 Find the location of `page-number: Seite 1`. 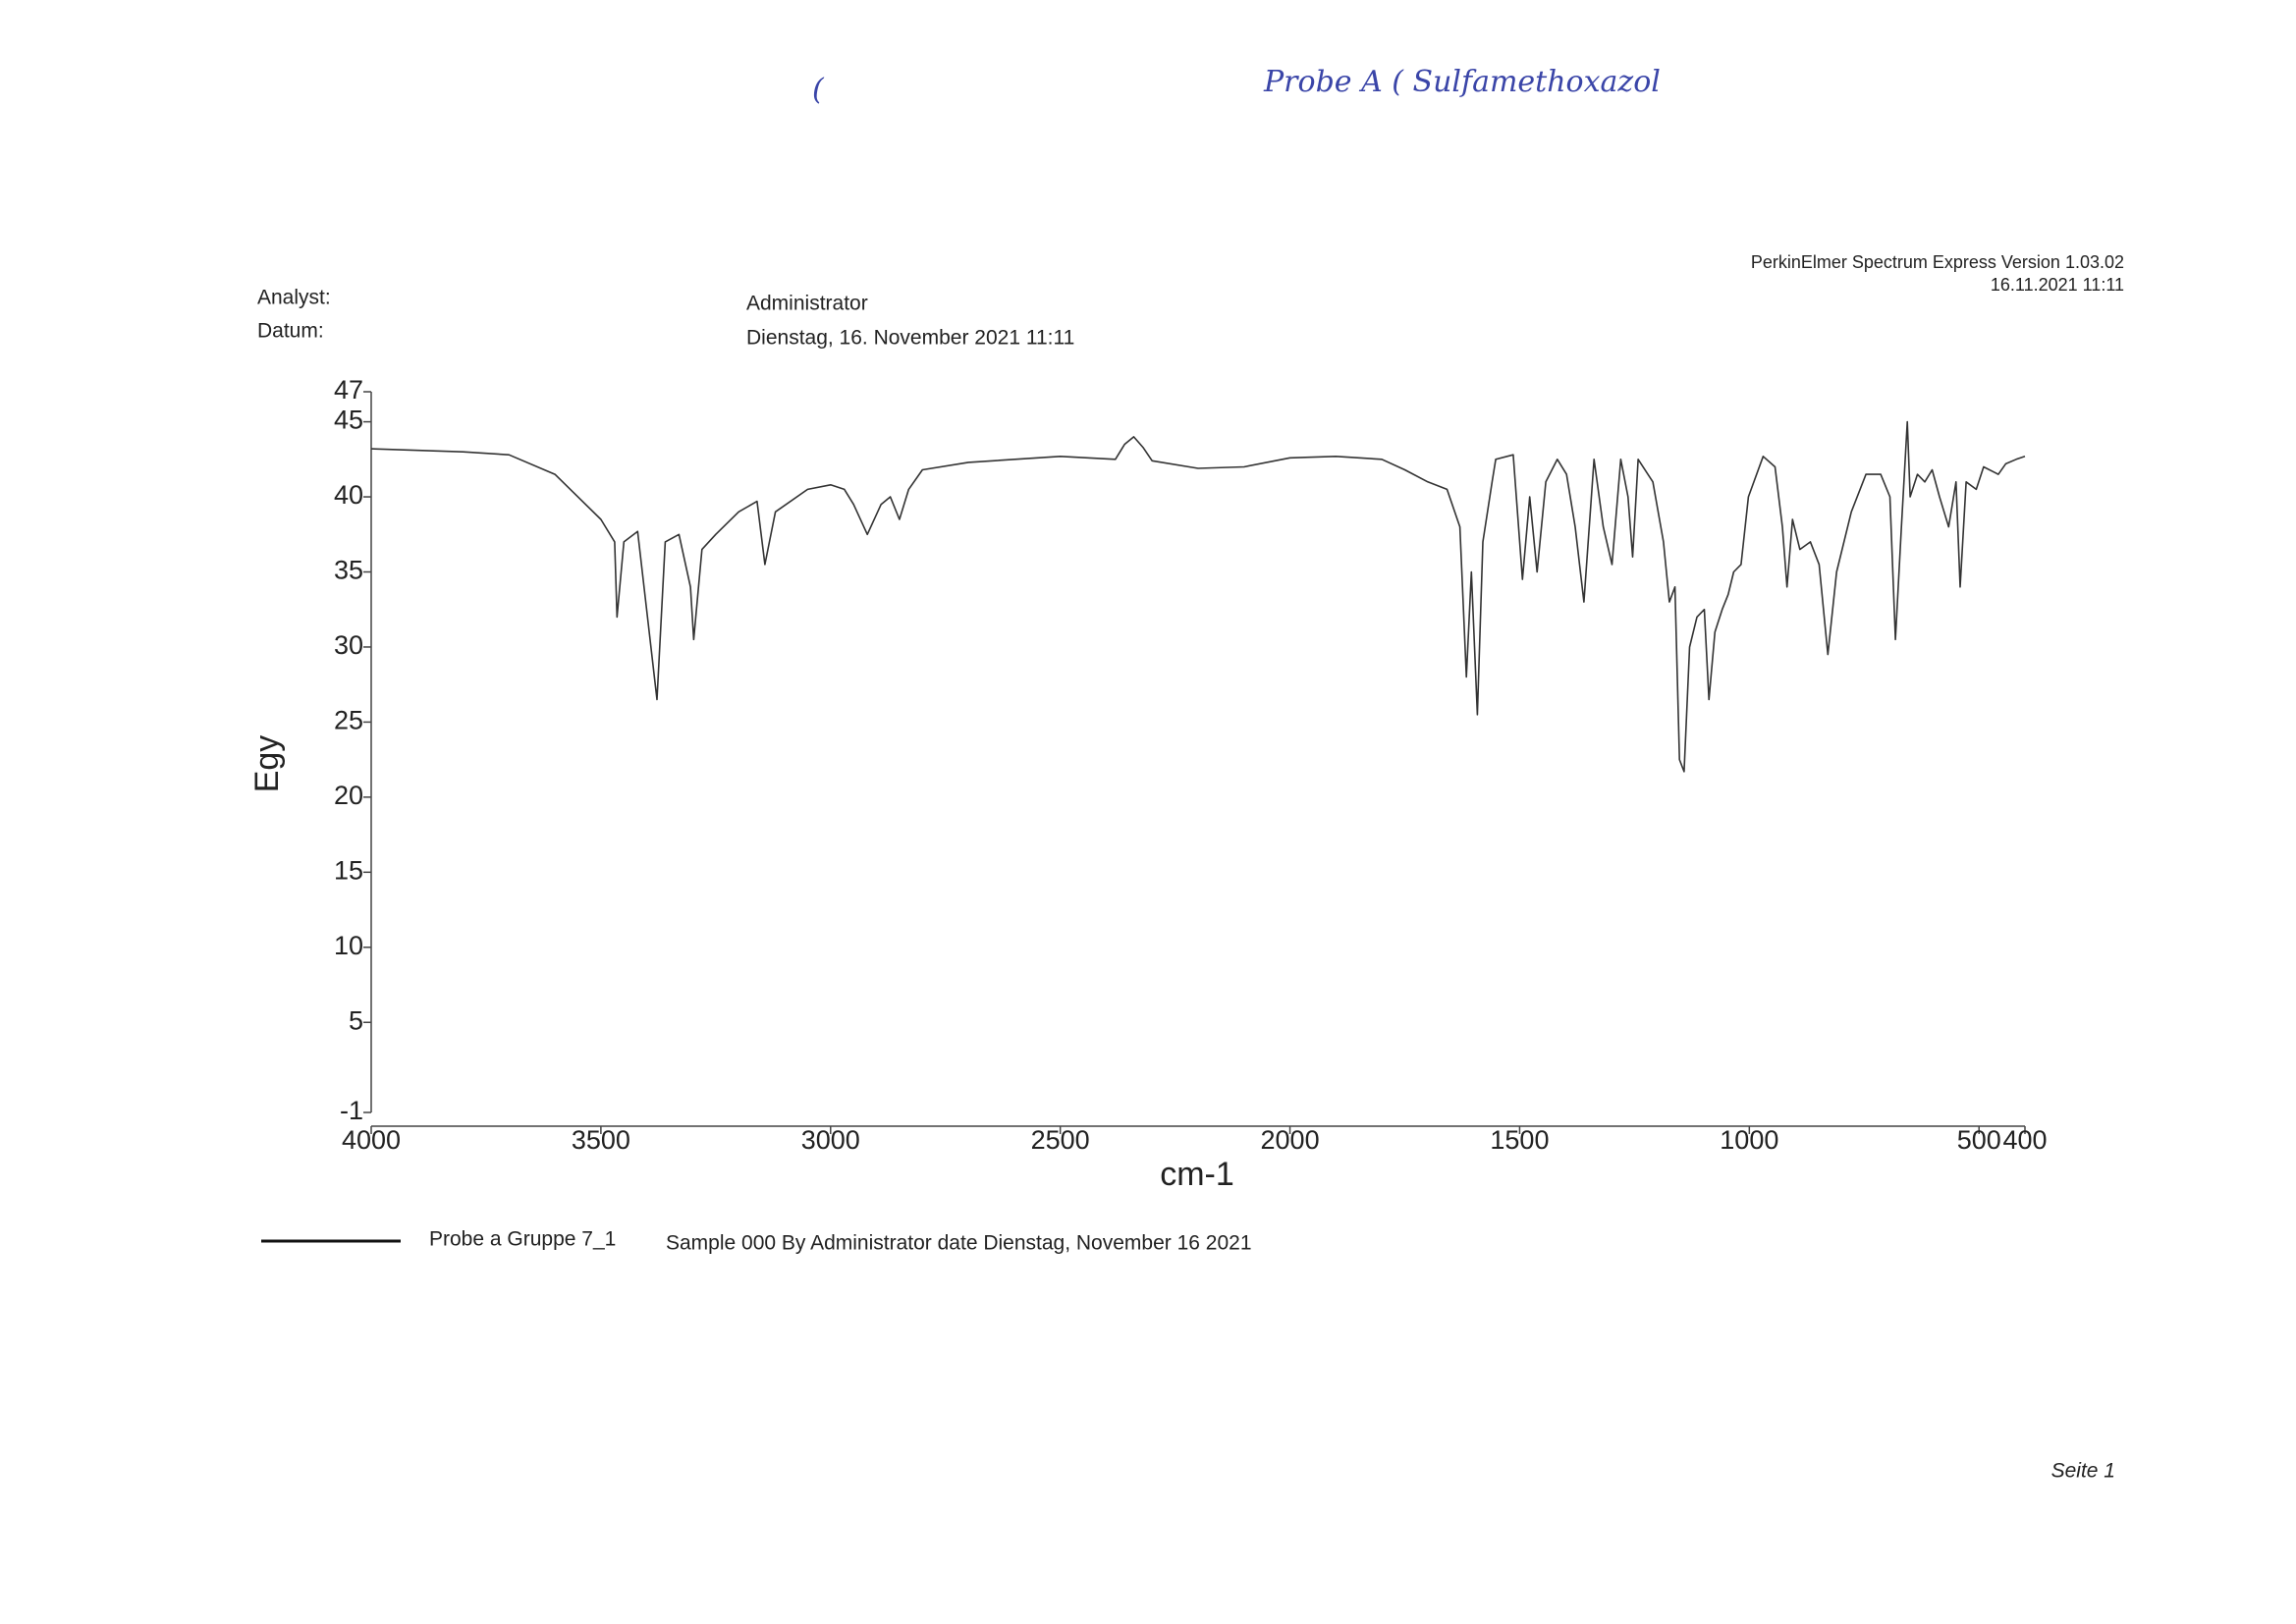

page-number: Seite 1 is located at coordinates (2083, 1471).